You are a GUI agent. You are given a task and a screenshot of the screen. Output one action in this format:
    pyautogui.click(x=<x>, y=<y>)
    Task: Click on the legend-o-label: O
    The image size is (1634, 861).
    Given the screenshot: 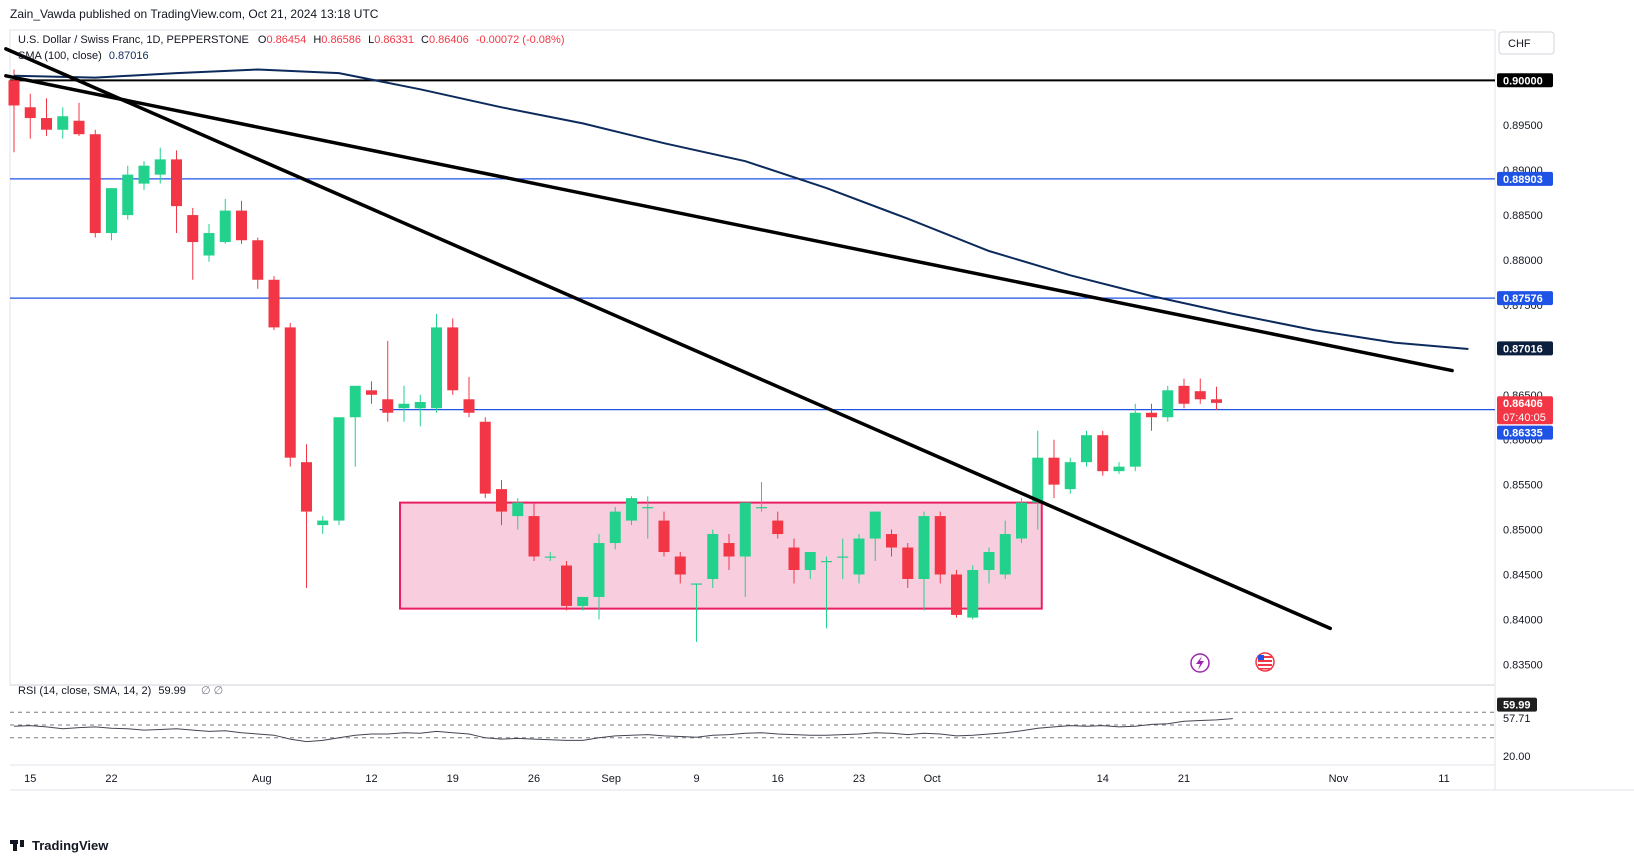 What is the action you would take?
    pyautogui.click(x=262, y=40)
    